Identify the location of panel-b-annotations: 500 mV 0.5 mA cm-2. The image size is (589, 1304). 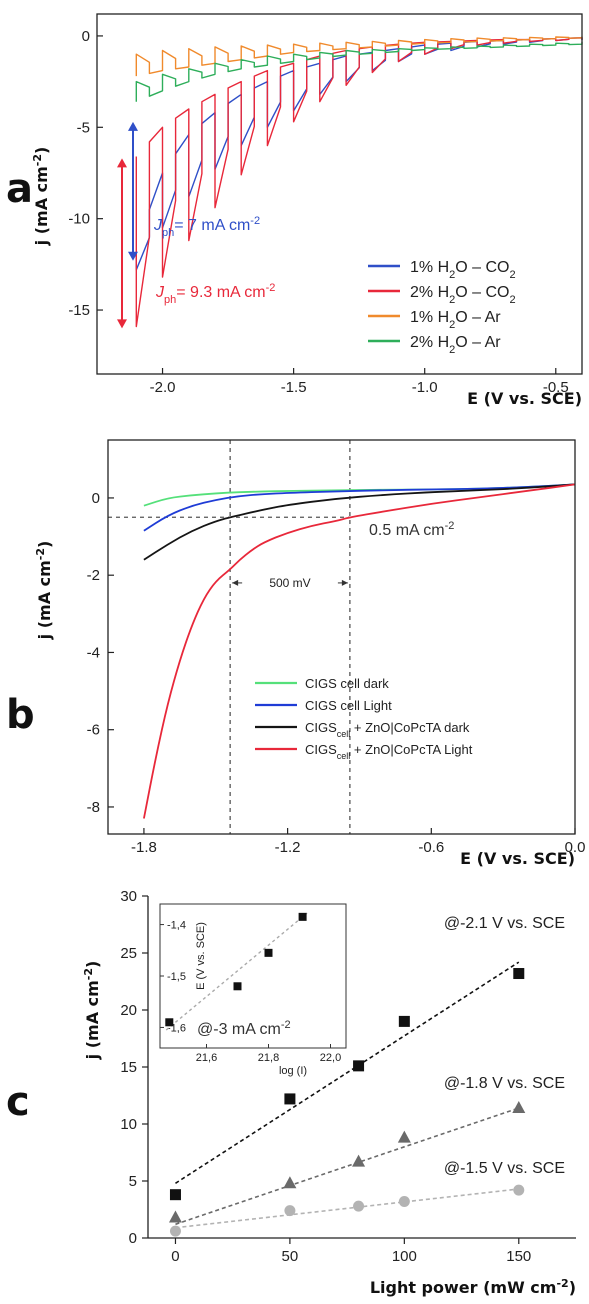
(343, 555).